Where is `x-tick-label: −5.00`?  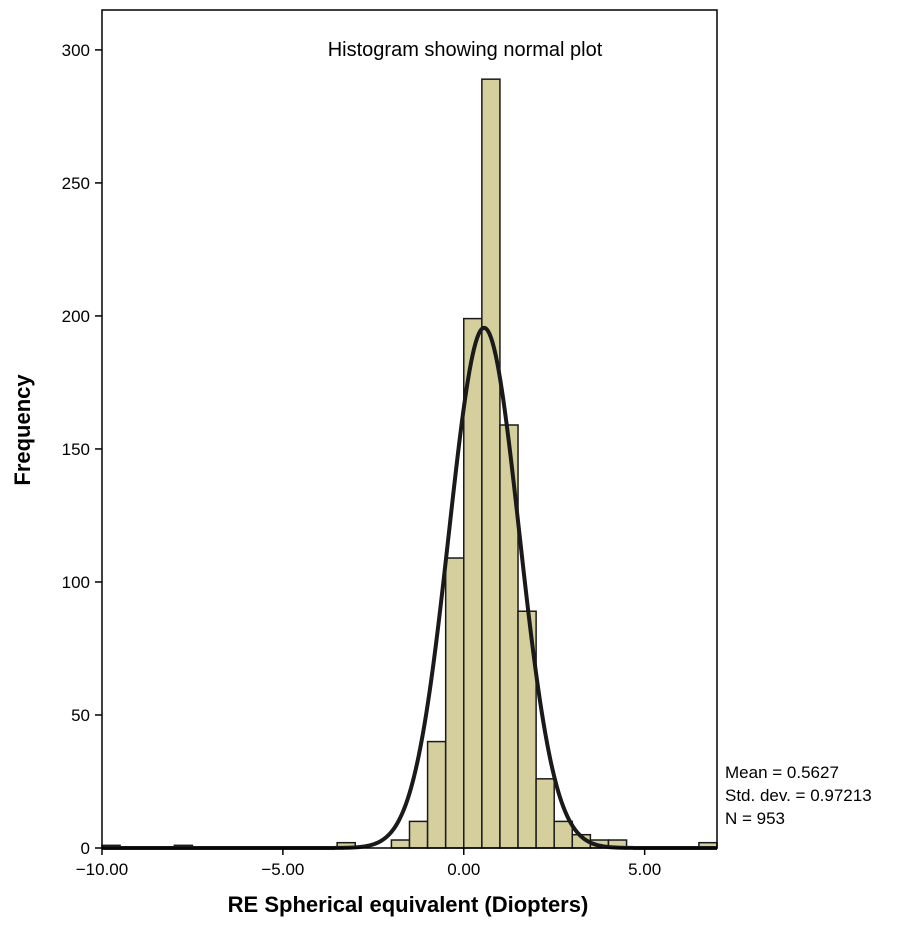 x-tick-label: −5.00 is located at coordinates (282, 869).